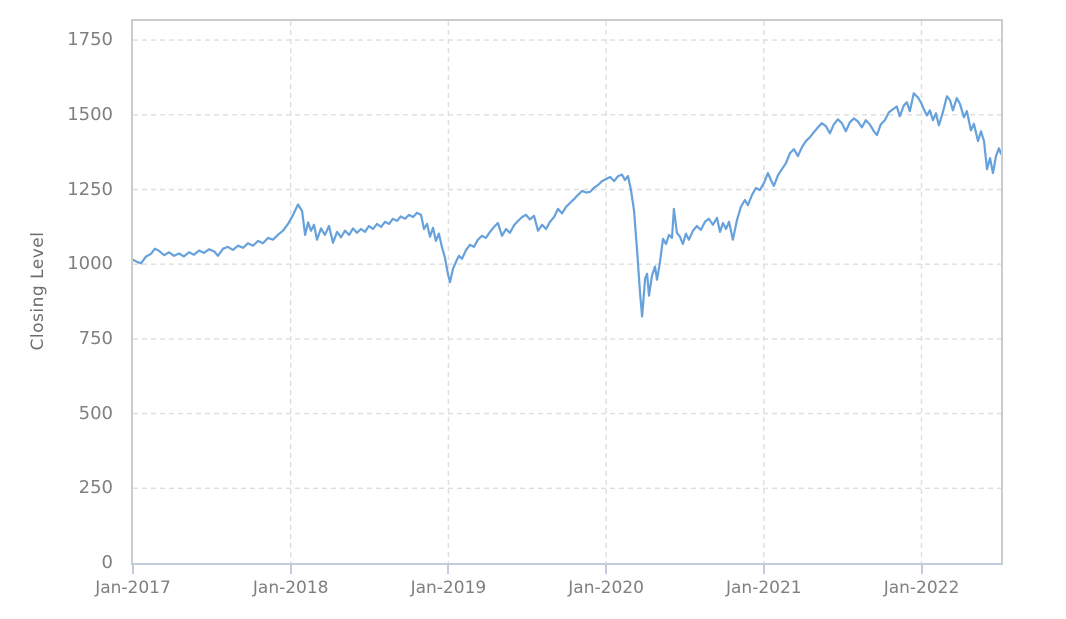 The image size is (1066, 619). Describe the element at coordinates (90, 114) in the screenshot. I see `y-tick-label: 1500` at that location.